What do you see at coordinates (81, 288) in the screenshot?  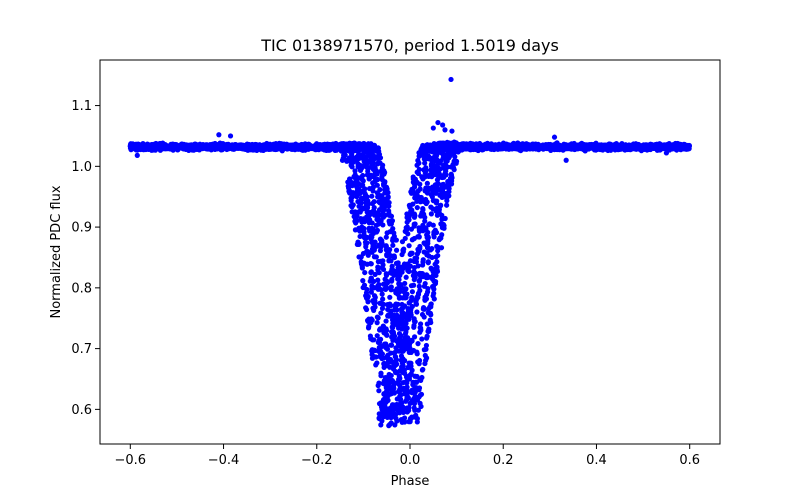 I see `y-tick-label: 0.8` at bounding box center [81, 288].